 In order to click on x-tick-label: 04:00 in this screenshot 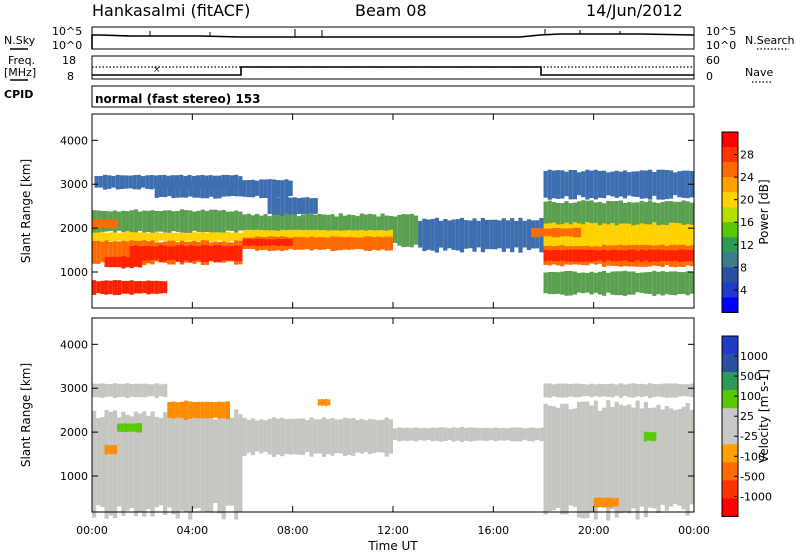, I will do `click(192, 530)`.